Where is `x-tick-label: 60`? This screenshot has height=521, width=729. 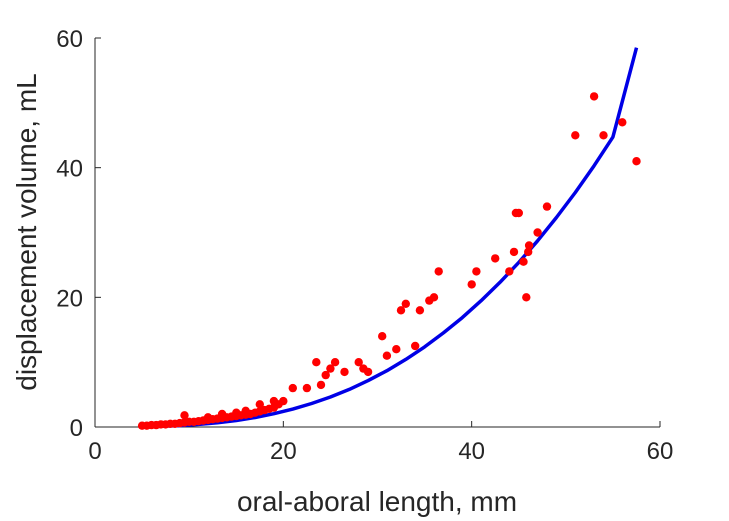
x-tick-label: 60 is located at coordinates (660, 451).